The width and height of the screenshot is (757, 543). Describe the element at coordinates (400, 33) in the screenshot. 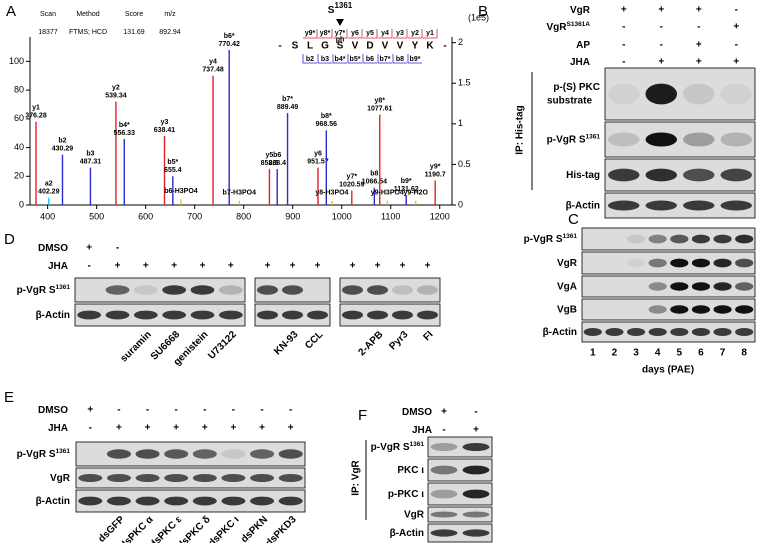

I see `y-ion: y3` at that location.